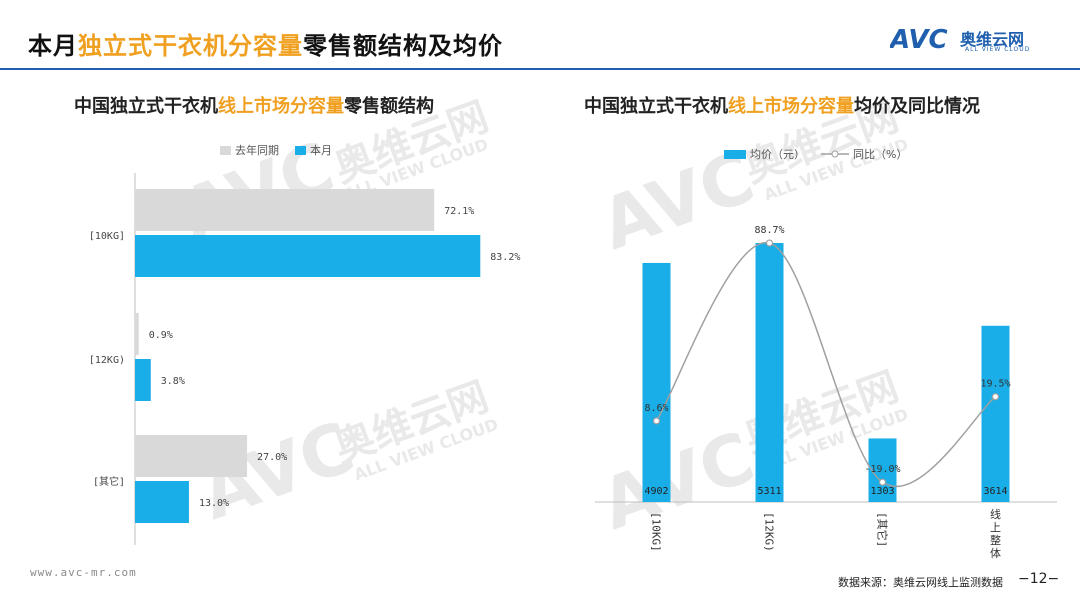 The width and height of the screenshot is (1080, 608). What do you see at coordinates (825, 365) in the screenshot?
I see `yoy-line` at bounding box center [825, 365].